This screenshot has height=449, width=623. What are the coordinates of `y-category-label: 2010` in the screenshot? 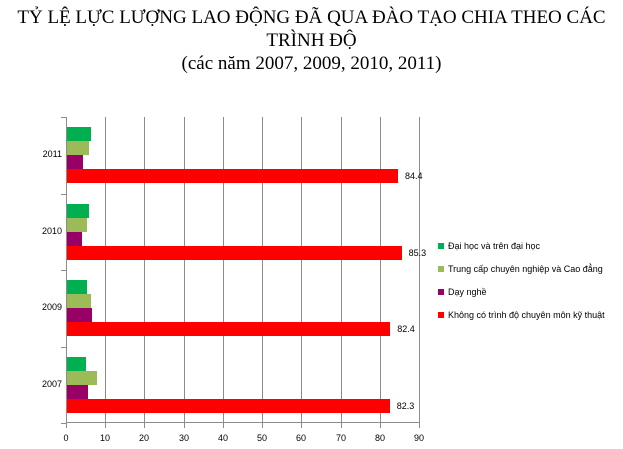 It's located at (51, 230).